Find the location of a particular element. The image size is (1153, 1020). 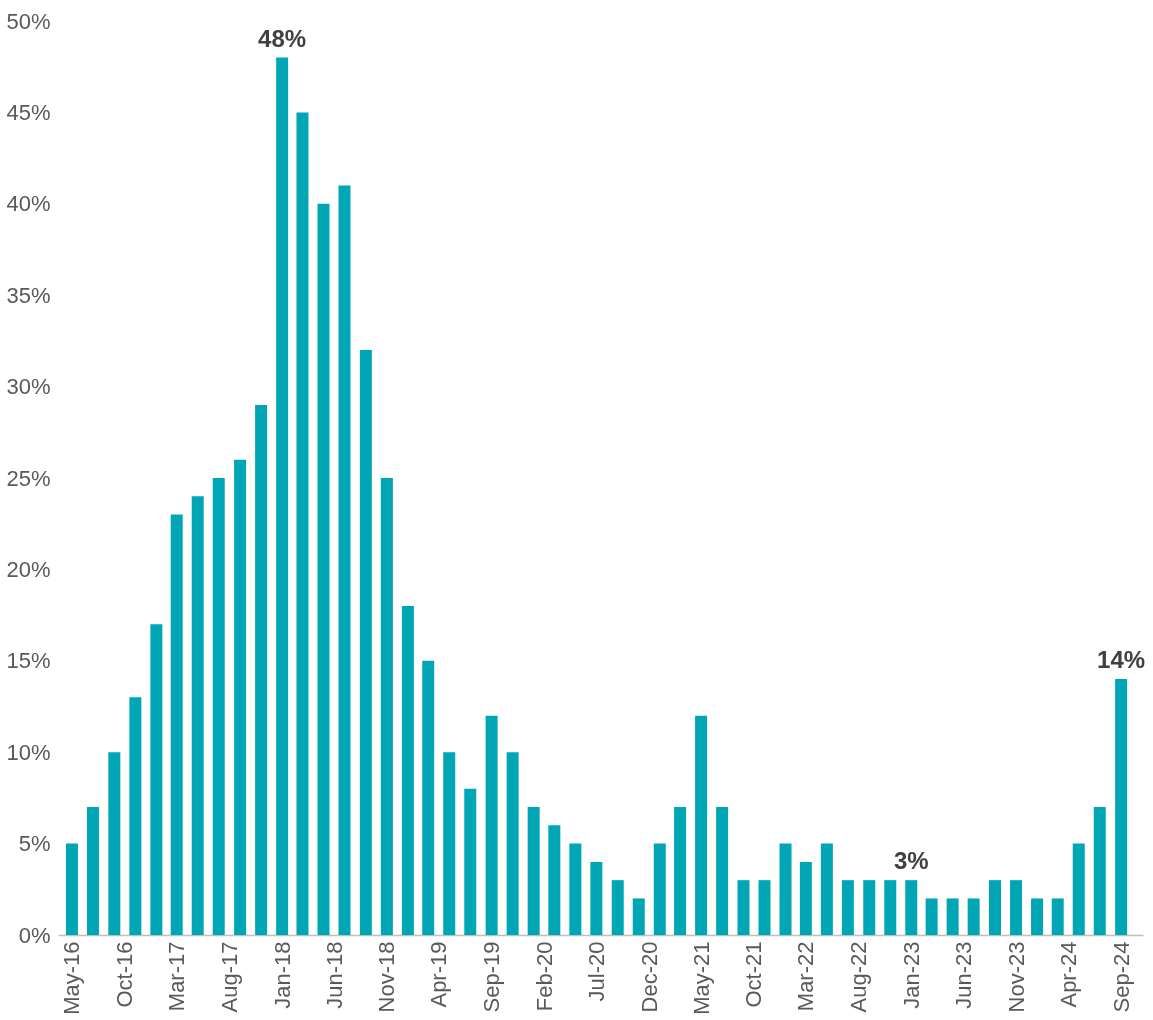

x-tick-label: Sep-19 is located at coordinates (492, 977).